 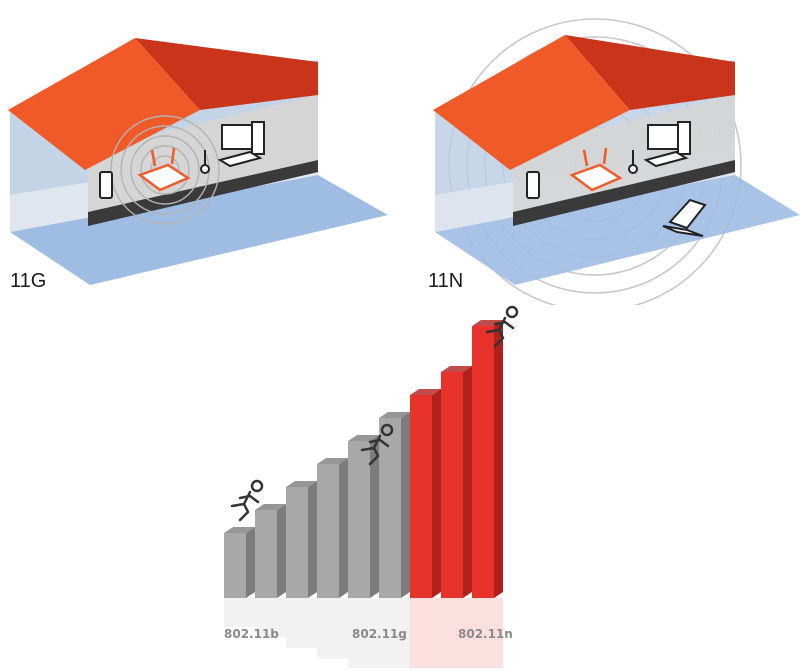 What do you see at coordinates (247, 500) in the screenshot?
I see `runner-icon-slow` at bounding box center [247, 500].